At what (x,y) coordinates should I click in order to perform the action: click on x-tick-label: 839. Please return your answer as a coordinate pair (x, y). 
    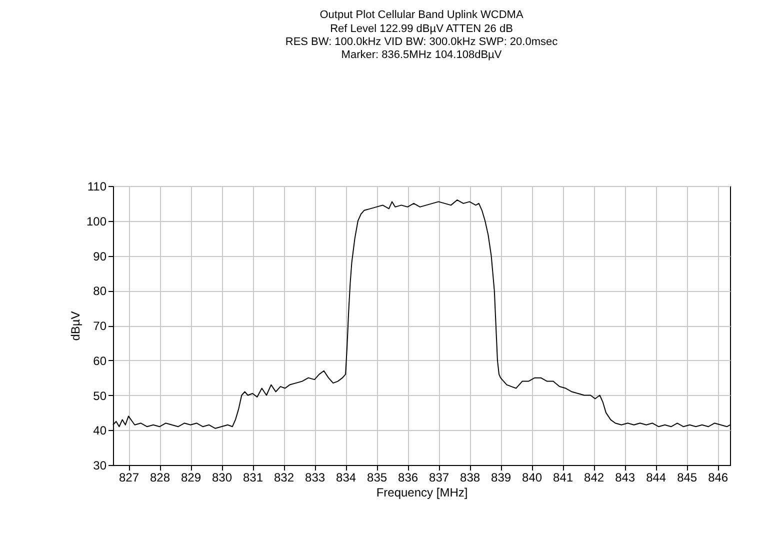
    Looking at the image, I should click on (501, 477).